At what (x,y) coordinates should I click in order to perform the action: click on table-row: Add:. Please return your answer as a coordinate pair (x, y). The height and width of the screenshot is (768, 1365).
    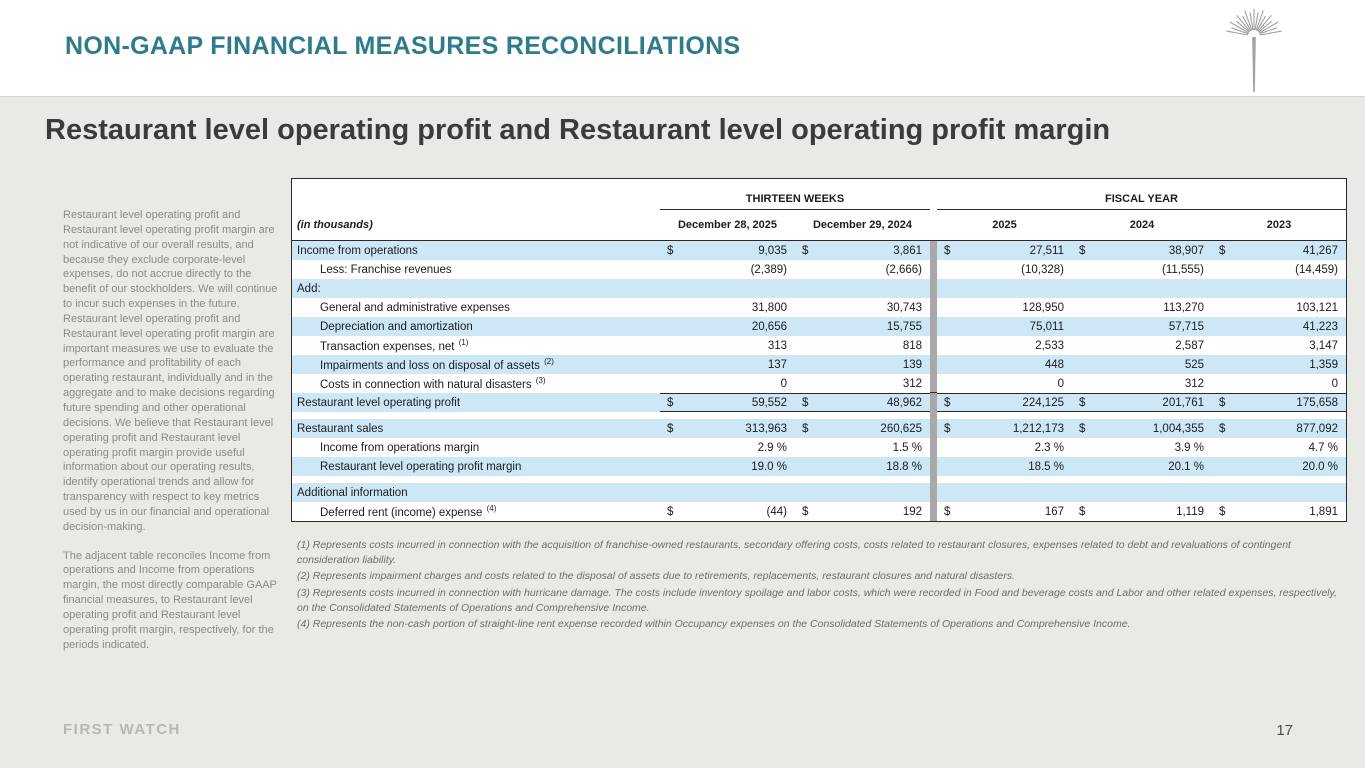
    Looking at the image, I should click on (819, 288).